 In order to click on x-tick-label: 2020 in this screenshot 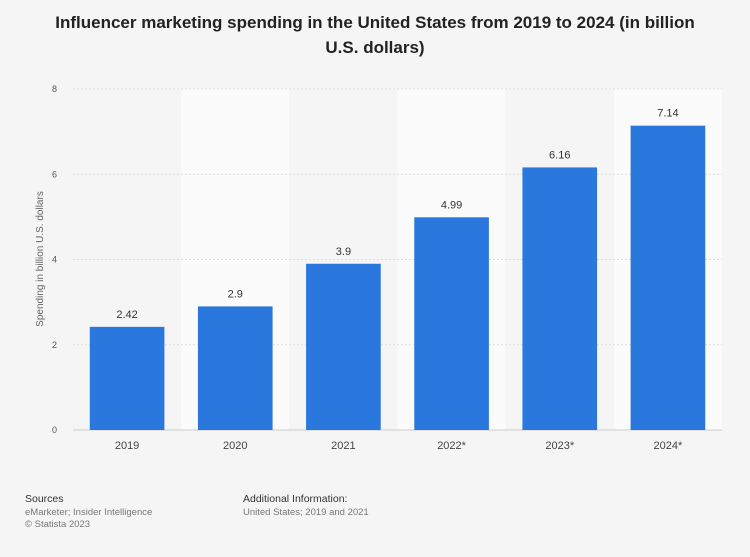, I will do `click(235, 446)`.